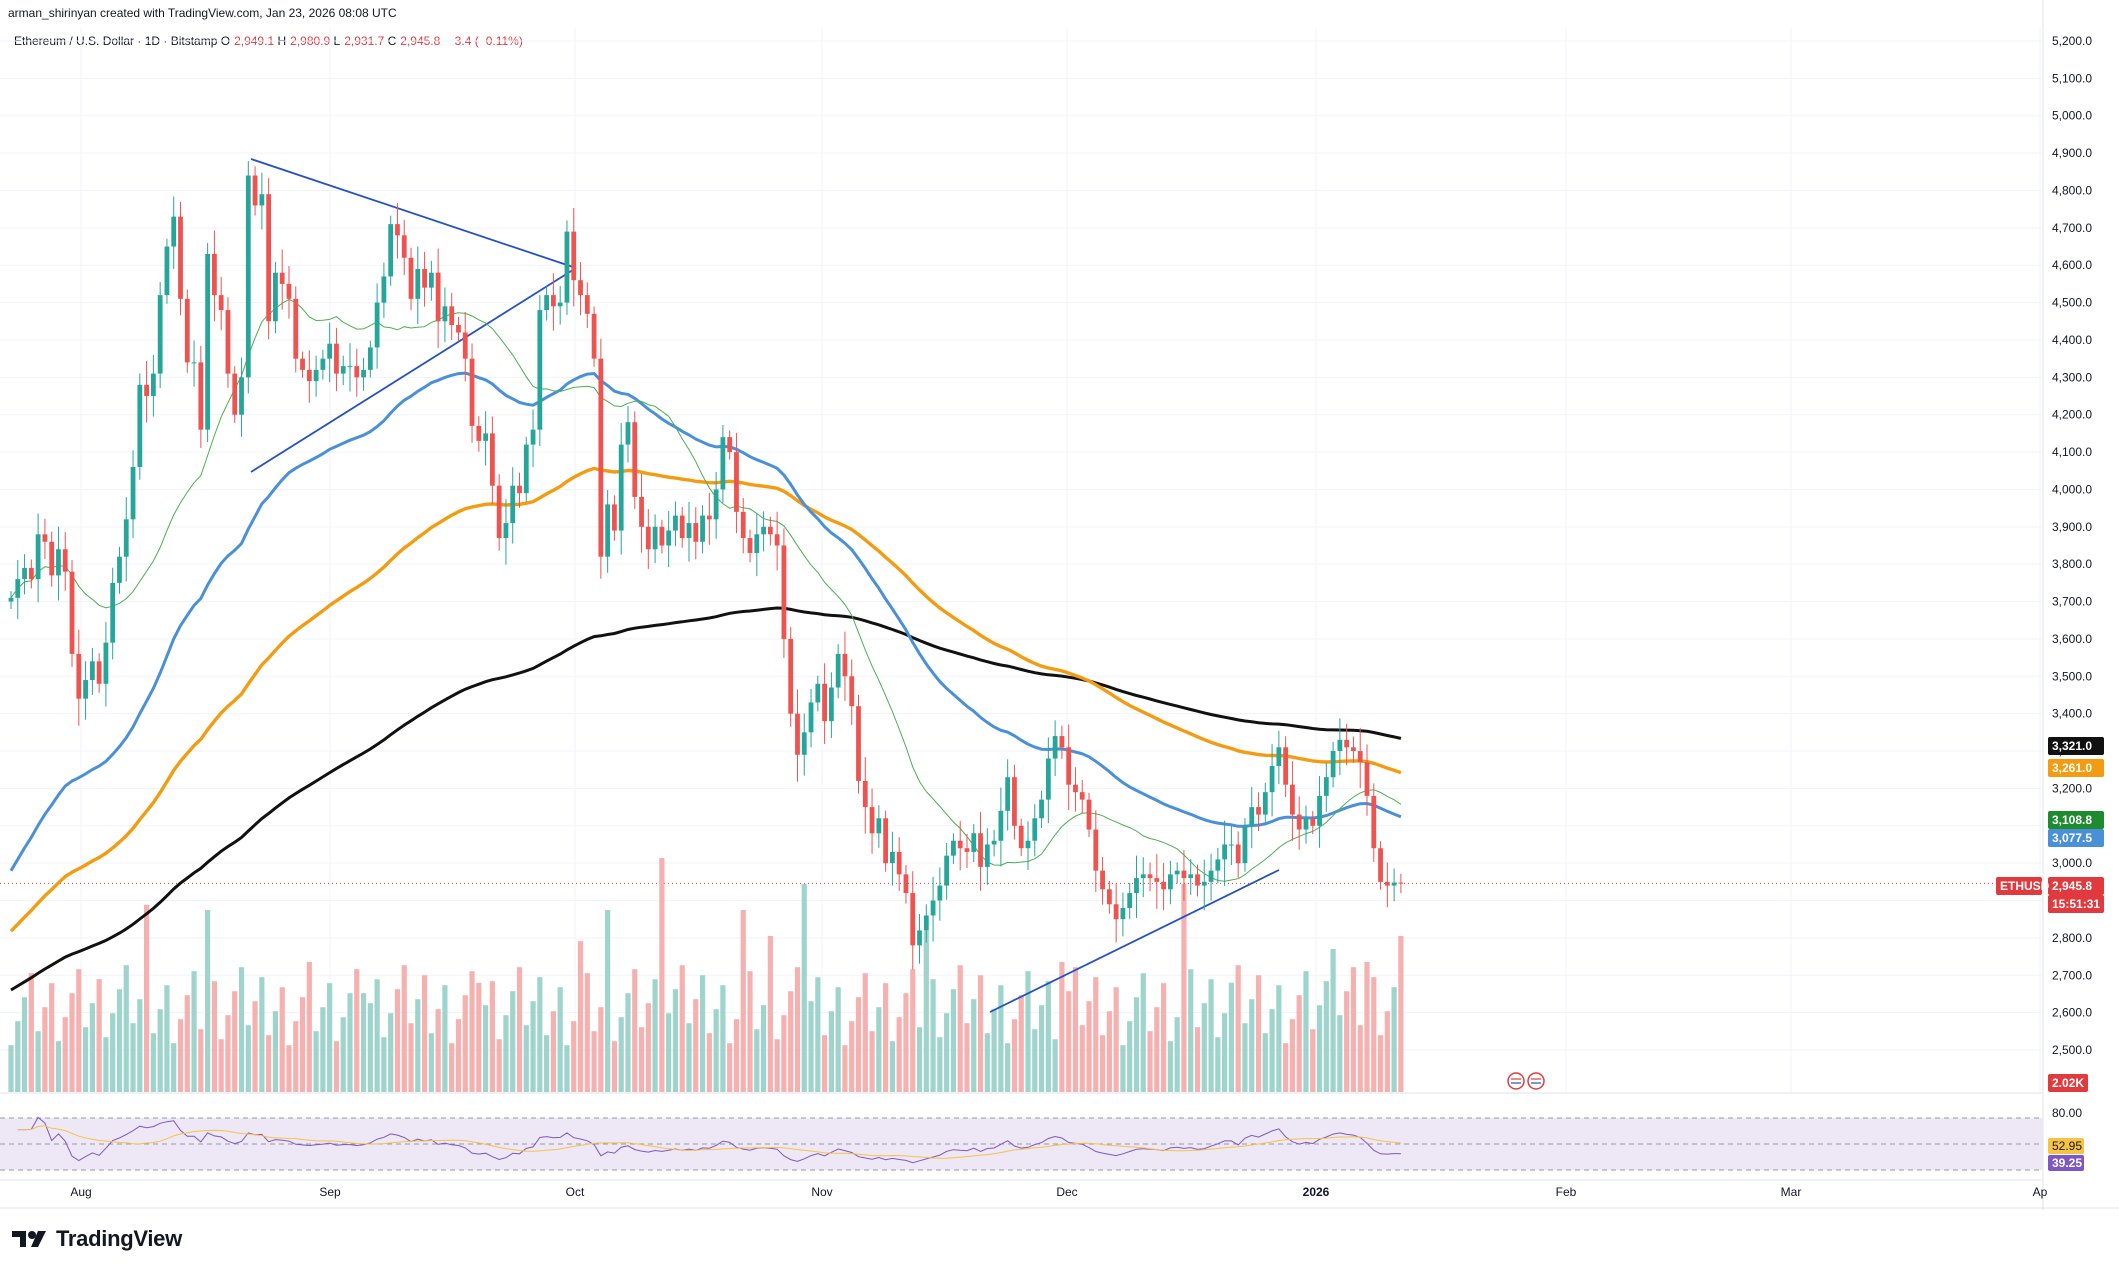 Image resolution: width=2119 pixels, height=1269 pixels. Describe the element at coordinates (2072, 714) in the screenshot. I see `price-tick-label: 3,400.0` at that location.